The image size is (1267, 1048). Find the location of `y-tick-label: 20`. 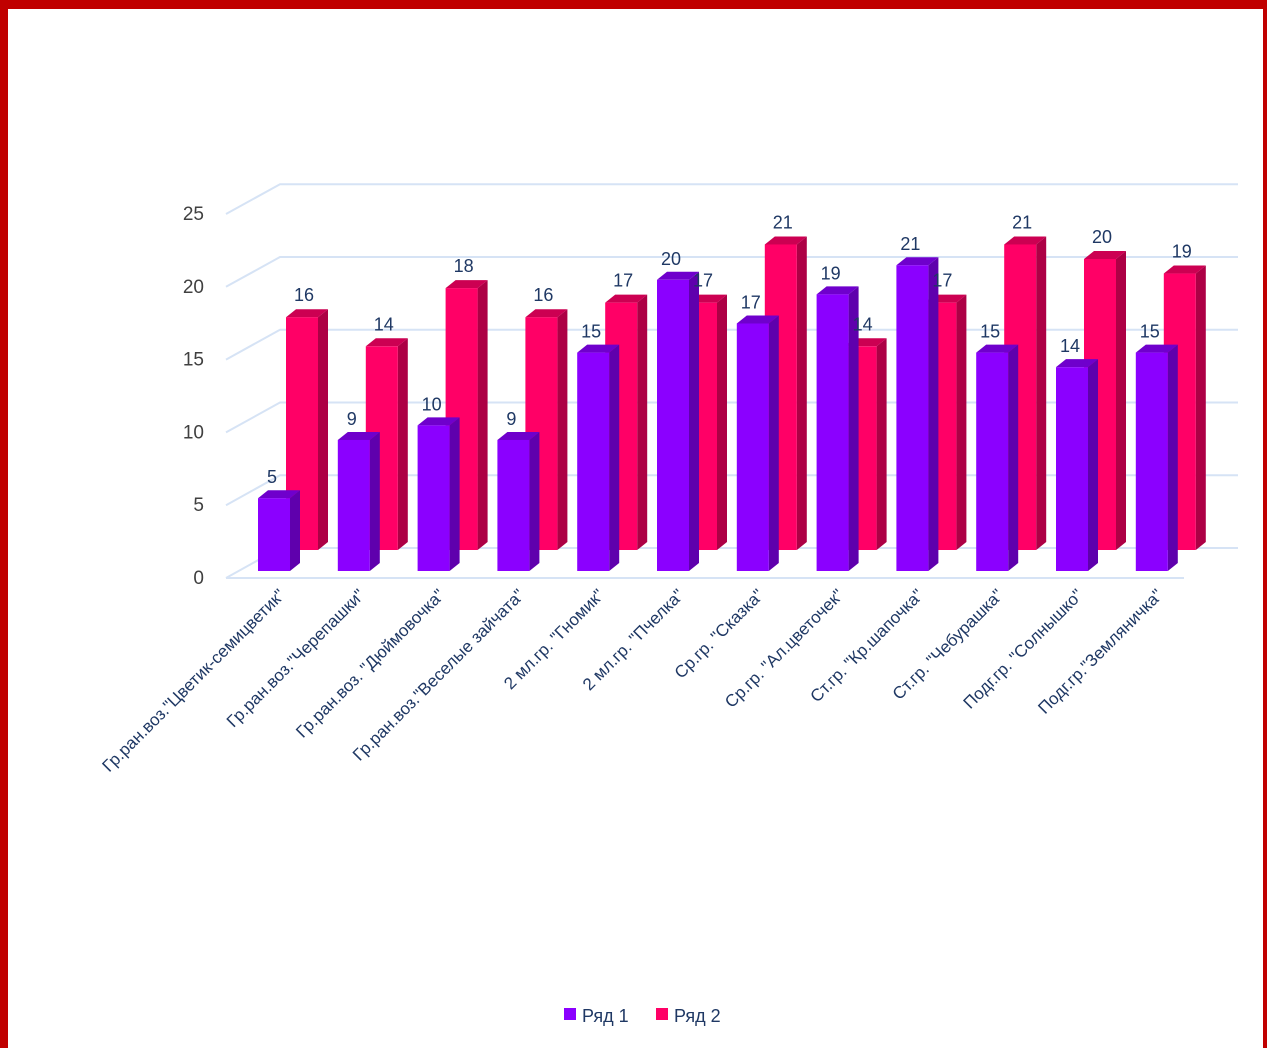

y-tick-label: 20 is located at coordinates (193, 287).